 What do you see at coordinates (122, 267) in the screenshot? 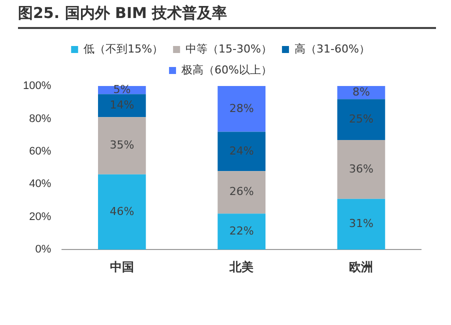
I see `x-tick-label: 中国` at bounding box center [122, 267].